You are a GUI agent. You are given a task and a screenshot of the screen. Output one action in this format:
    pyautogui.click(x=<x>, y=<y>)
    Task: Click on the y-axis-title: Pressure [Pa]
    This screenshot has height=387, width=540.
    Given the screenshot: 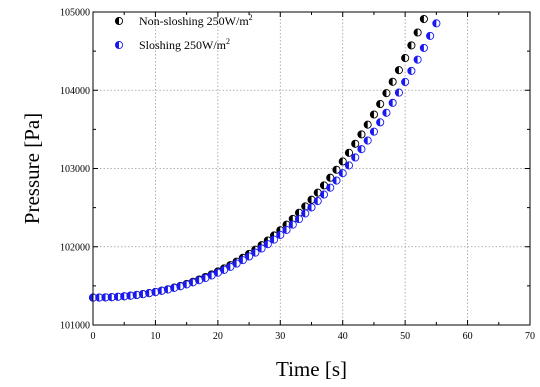 What is the action you would take?
    pyautogui.click(x=32, y=168)
    